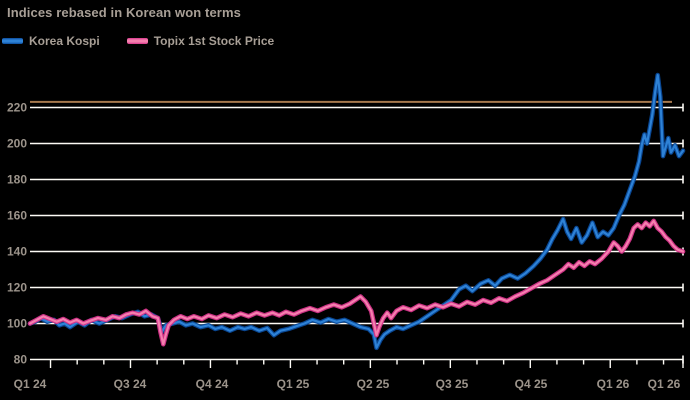  What do you see at coordinates (17, 108) in the screenshot?
I see `svg-text: 220` at bounding box center [17, 108].